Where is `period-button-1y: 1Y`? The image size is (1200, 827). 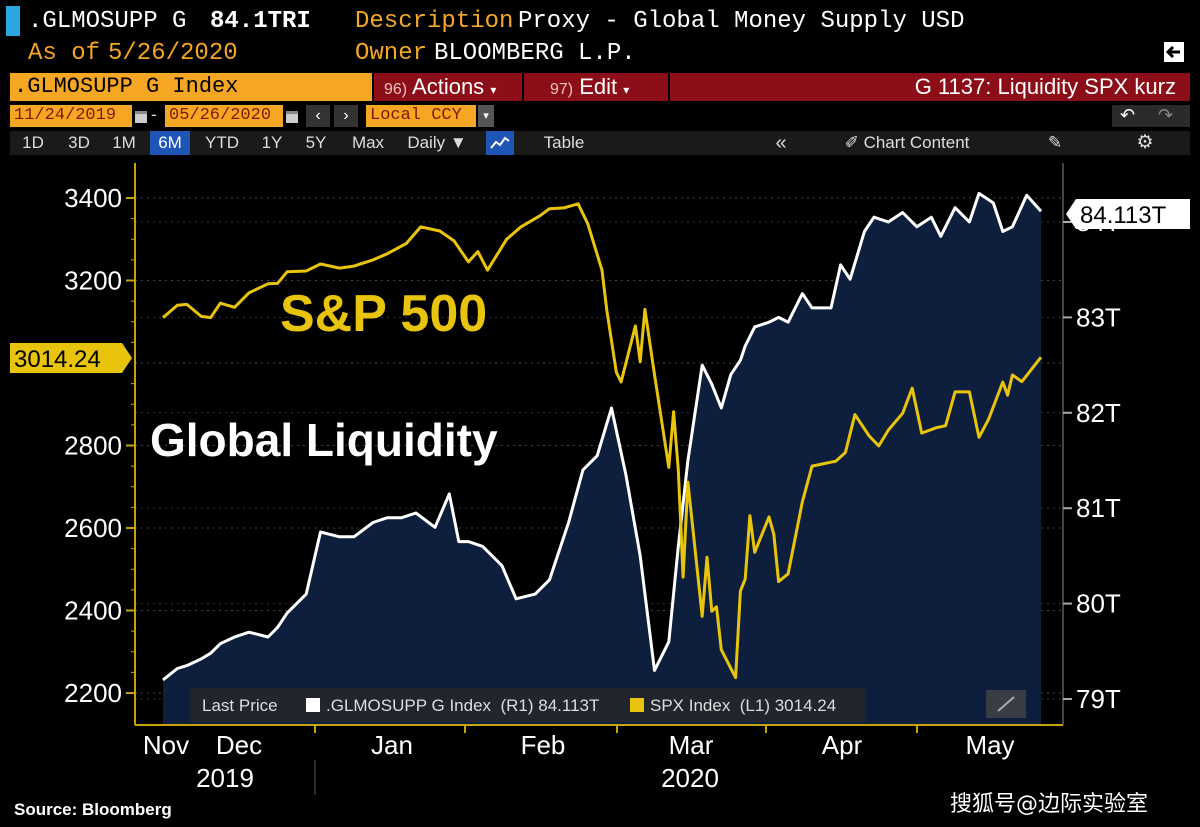 period-button-1y: 1Y is located at coordinates (272, 142).